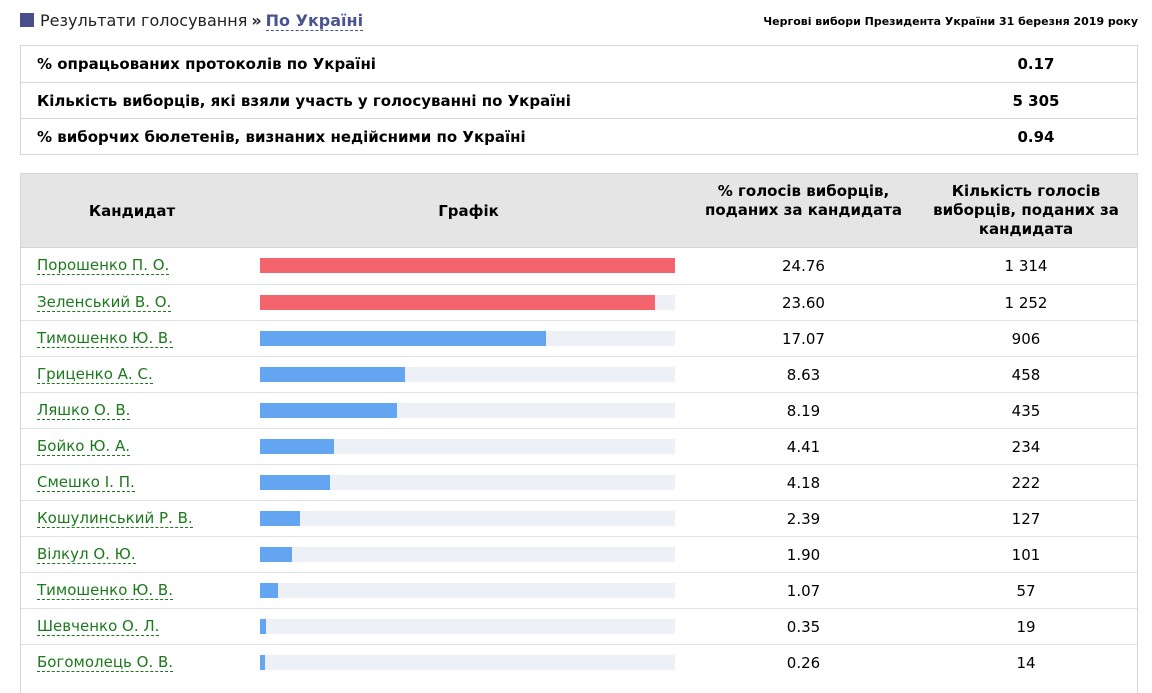 The image size is (1152, 693). What do you see at coordinates (98, 626) in the screenshot?
I see `candidate-link: Шевченко О. Л.` at bounding box center [98, 626].